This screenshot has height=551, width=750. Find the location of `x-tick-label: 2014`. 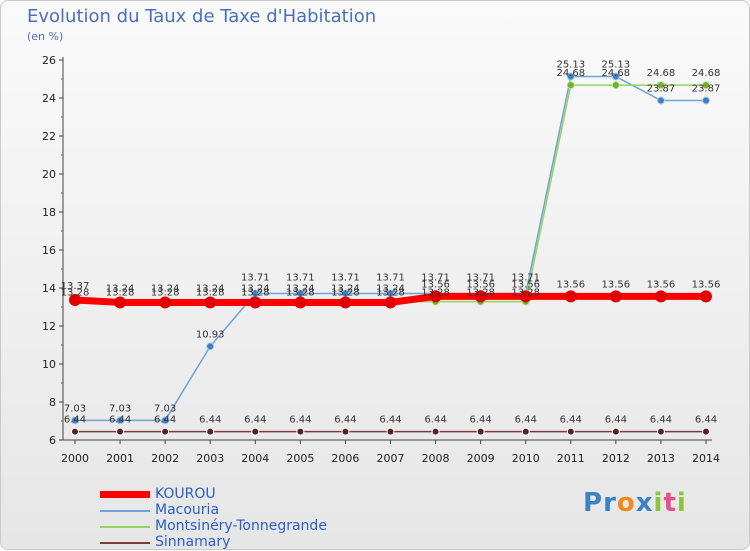

x-tick-label: 2014 is located at coordinates (706, 458).